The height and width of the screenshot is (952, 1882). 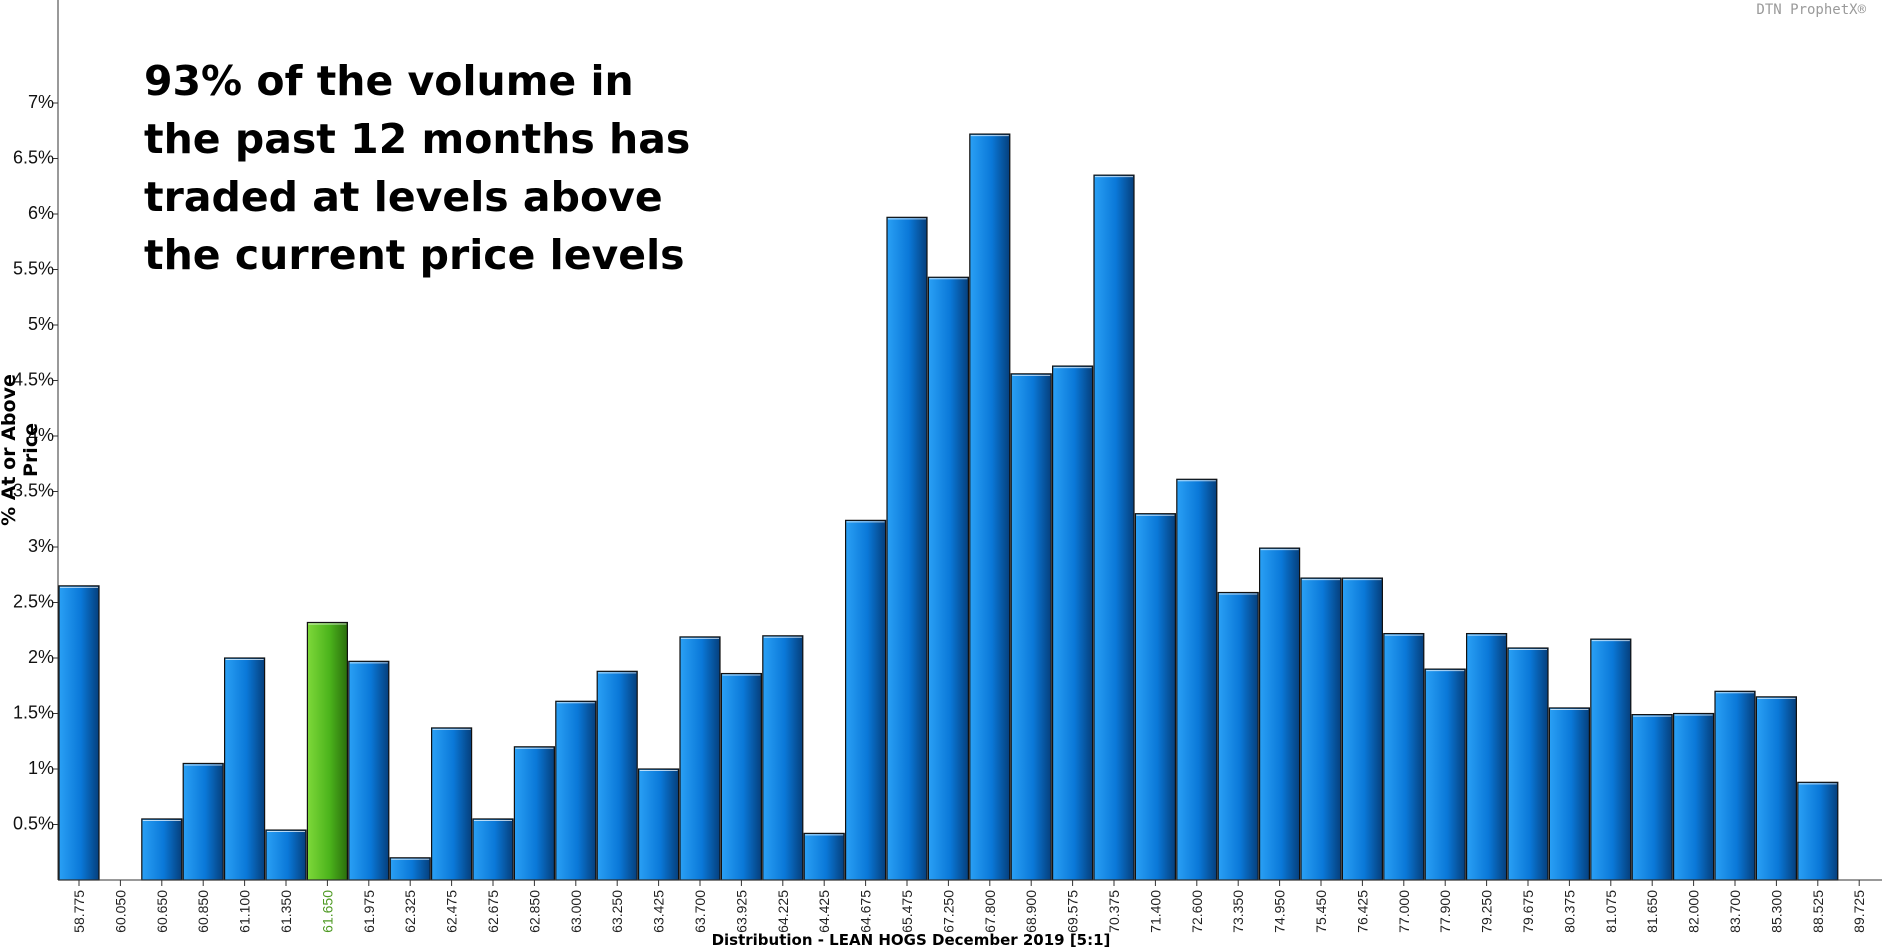 I want to click on bar-64.225, so click(x=783, y=758).